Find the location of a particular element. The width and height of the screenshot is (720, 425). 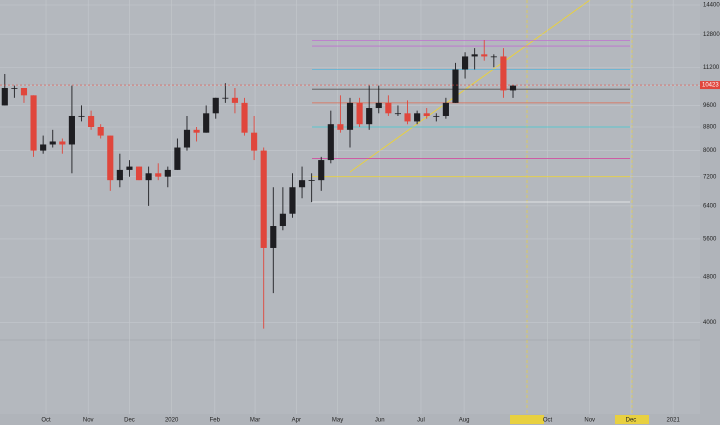

price-axis-bg is located at coordinates (710, 212).